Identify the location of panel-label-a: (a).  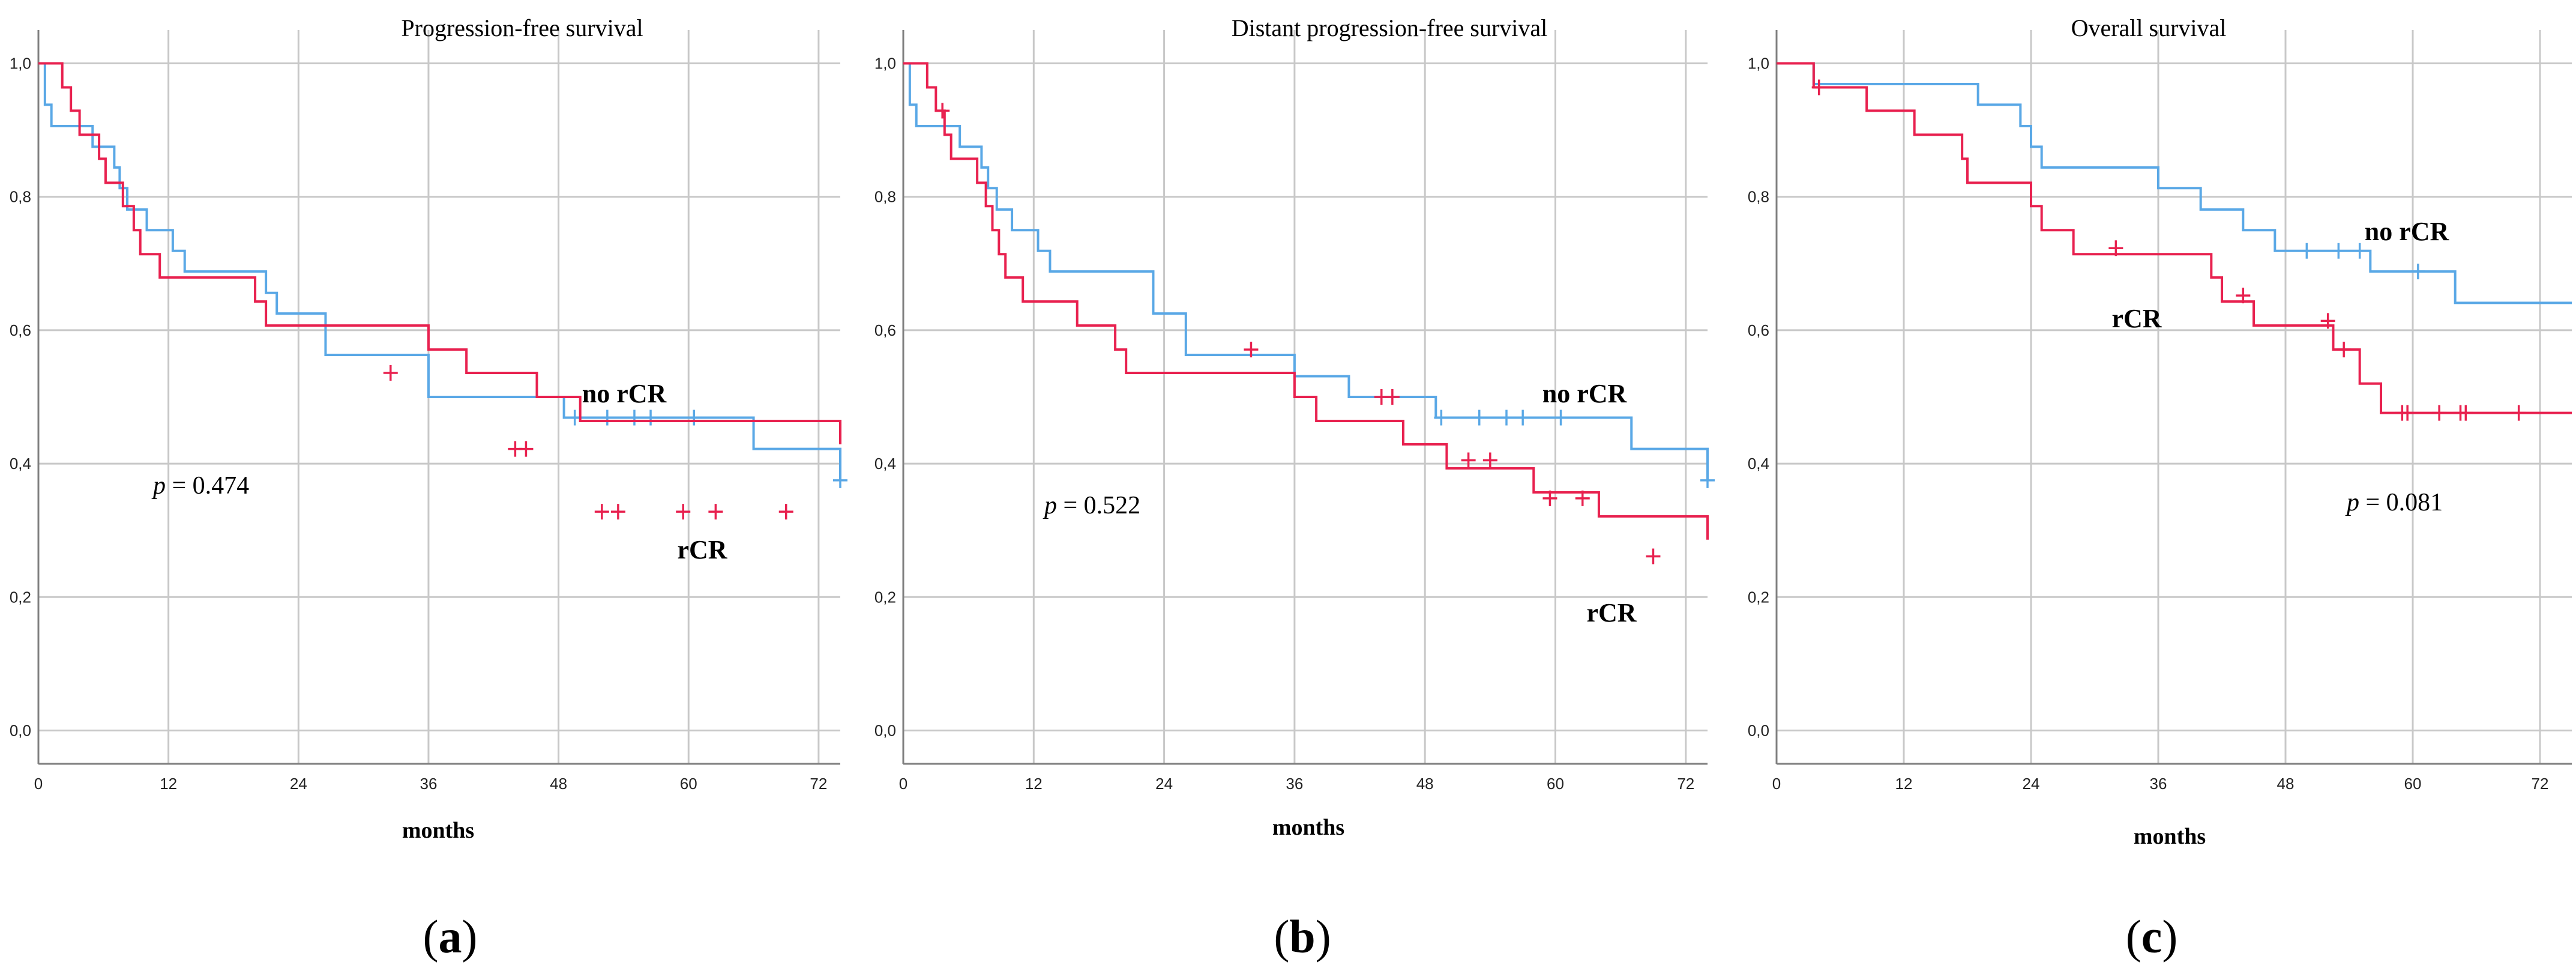
(451, 936).